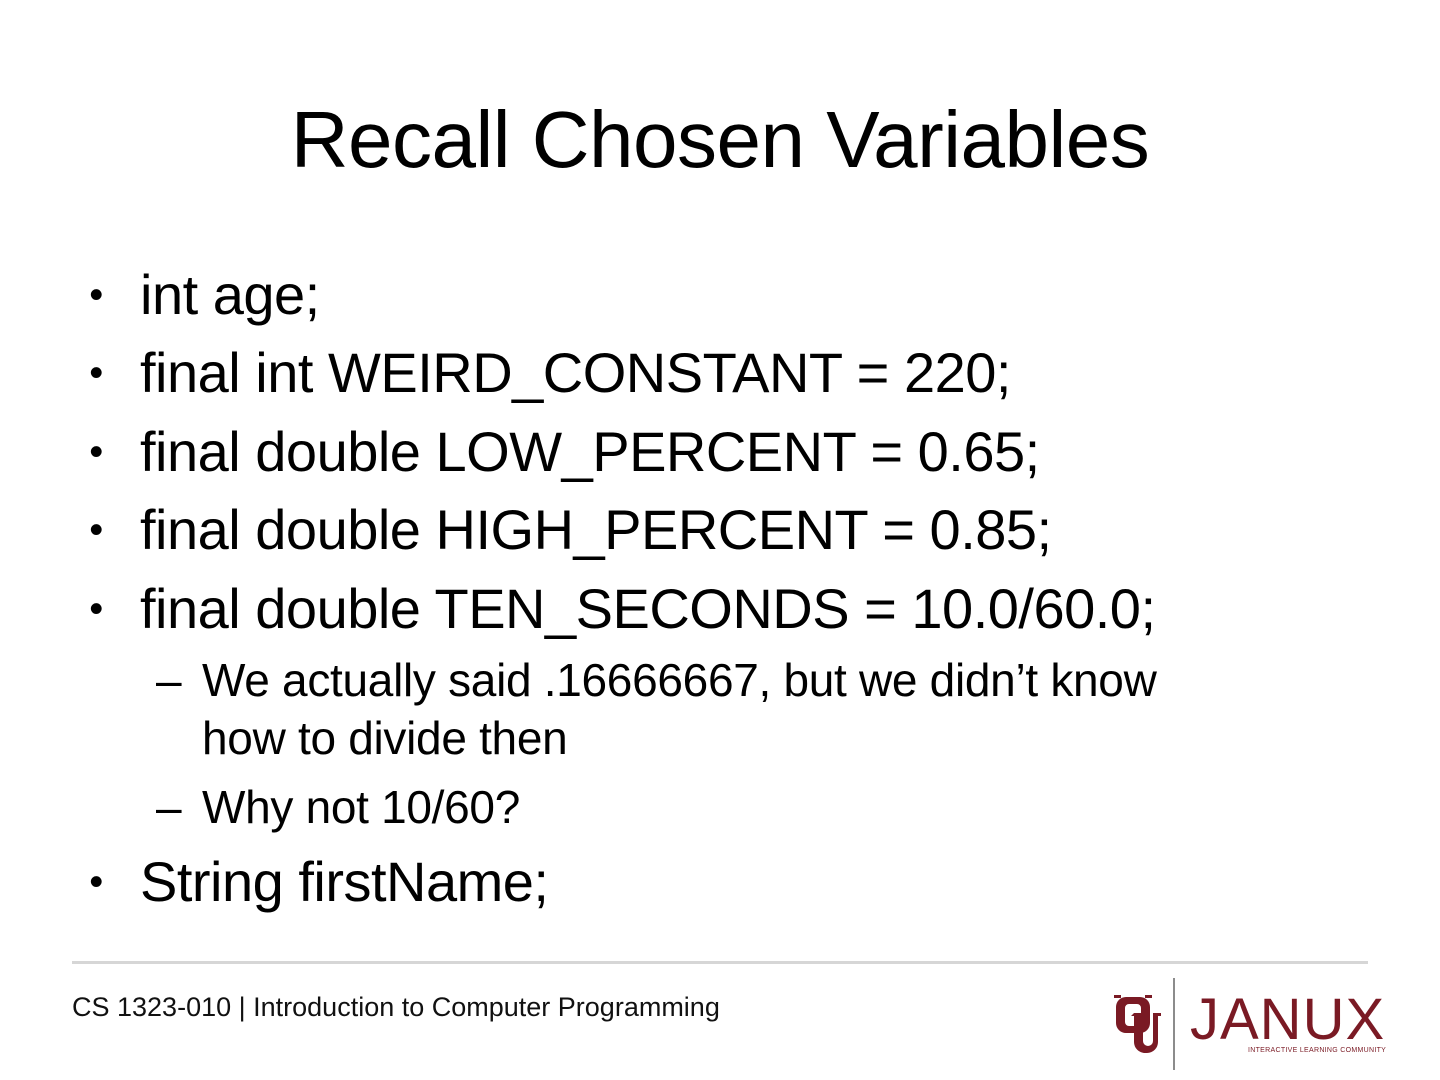  I want to click on sub-bullet-text: Why not 10/60?, so click(361, 807).